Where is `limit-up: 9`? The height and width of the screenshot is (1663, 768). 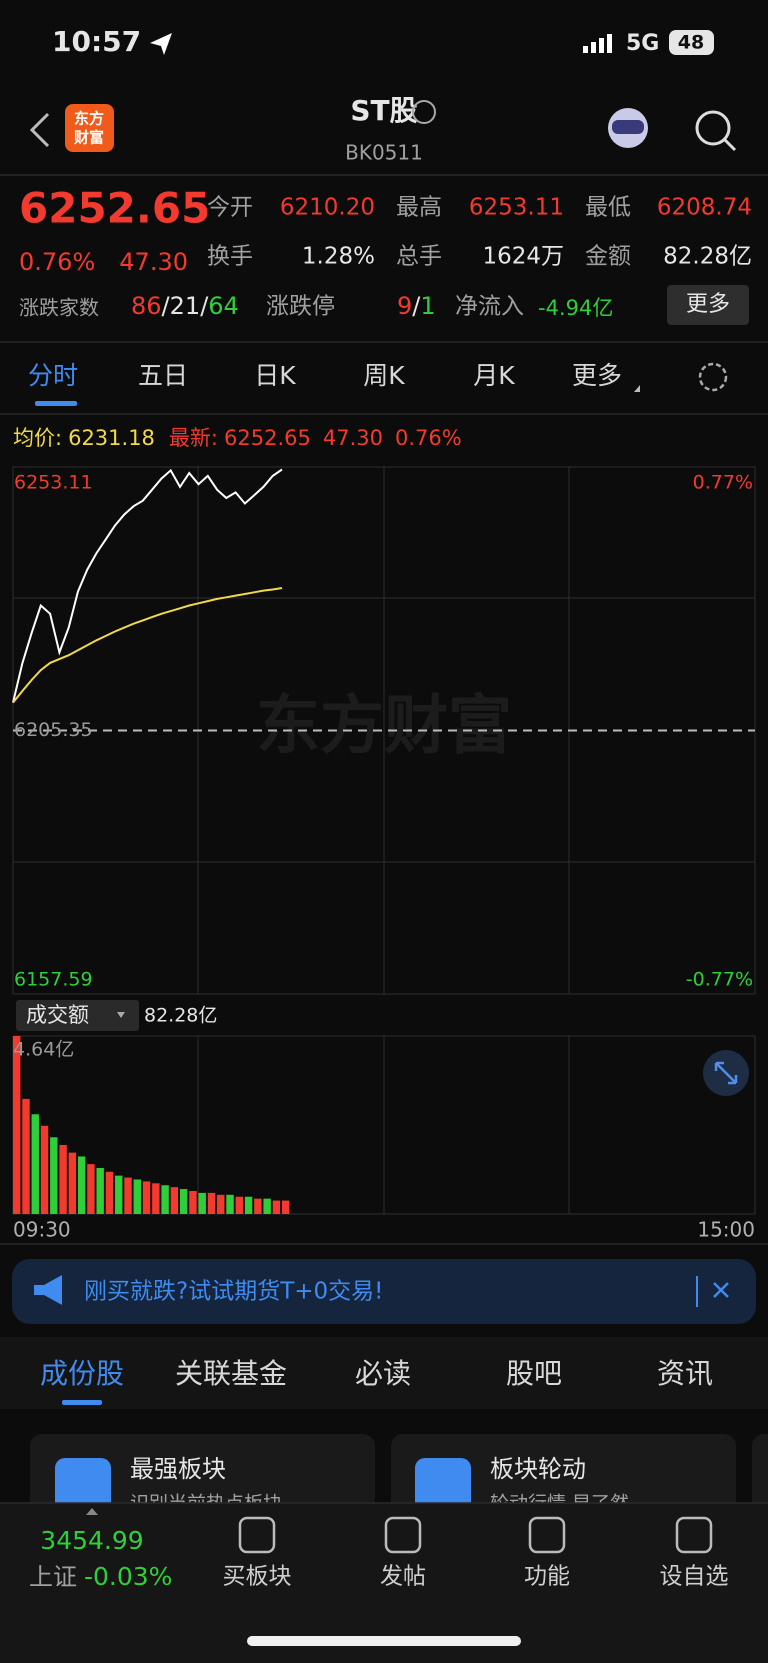
limit-up: 9 is located at coordinates (404, 306).